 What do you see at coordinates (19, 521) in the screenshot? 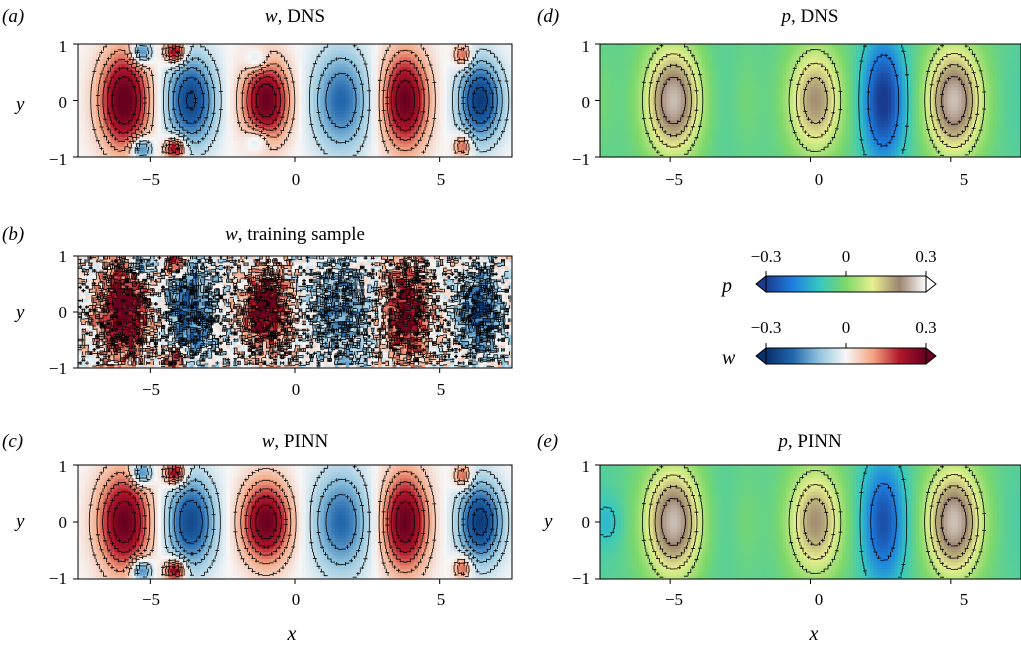
I see `panel-c-ylabel: y` at bounding box center [19, 521].